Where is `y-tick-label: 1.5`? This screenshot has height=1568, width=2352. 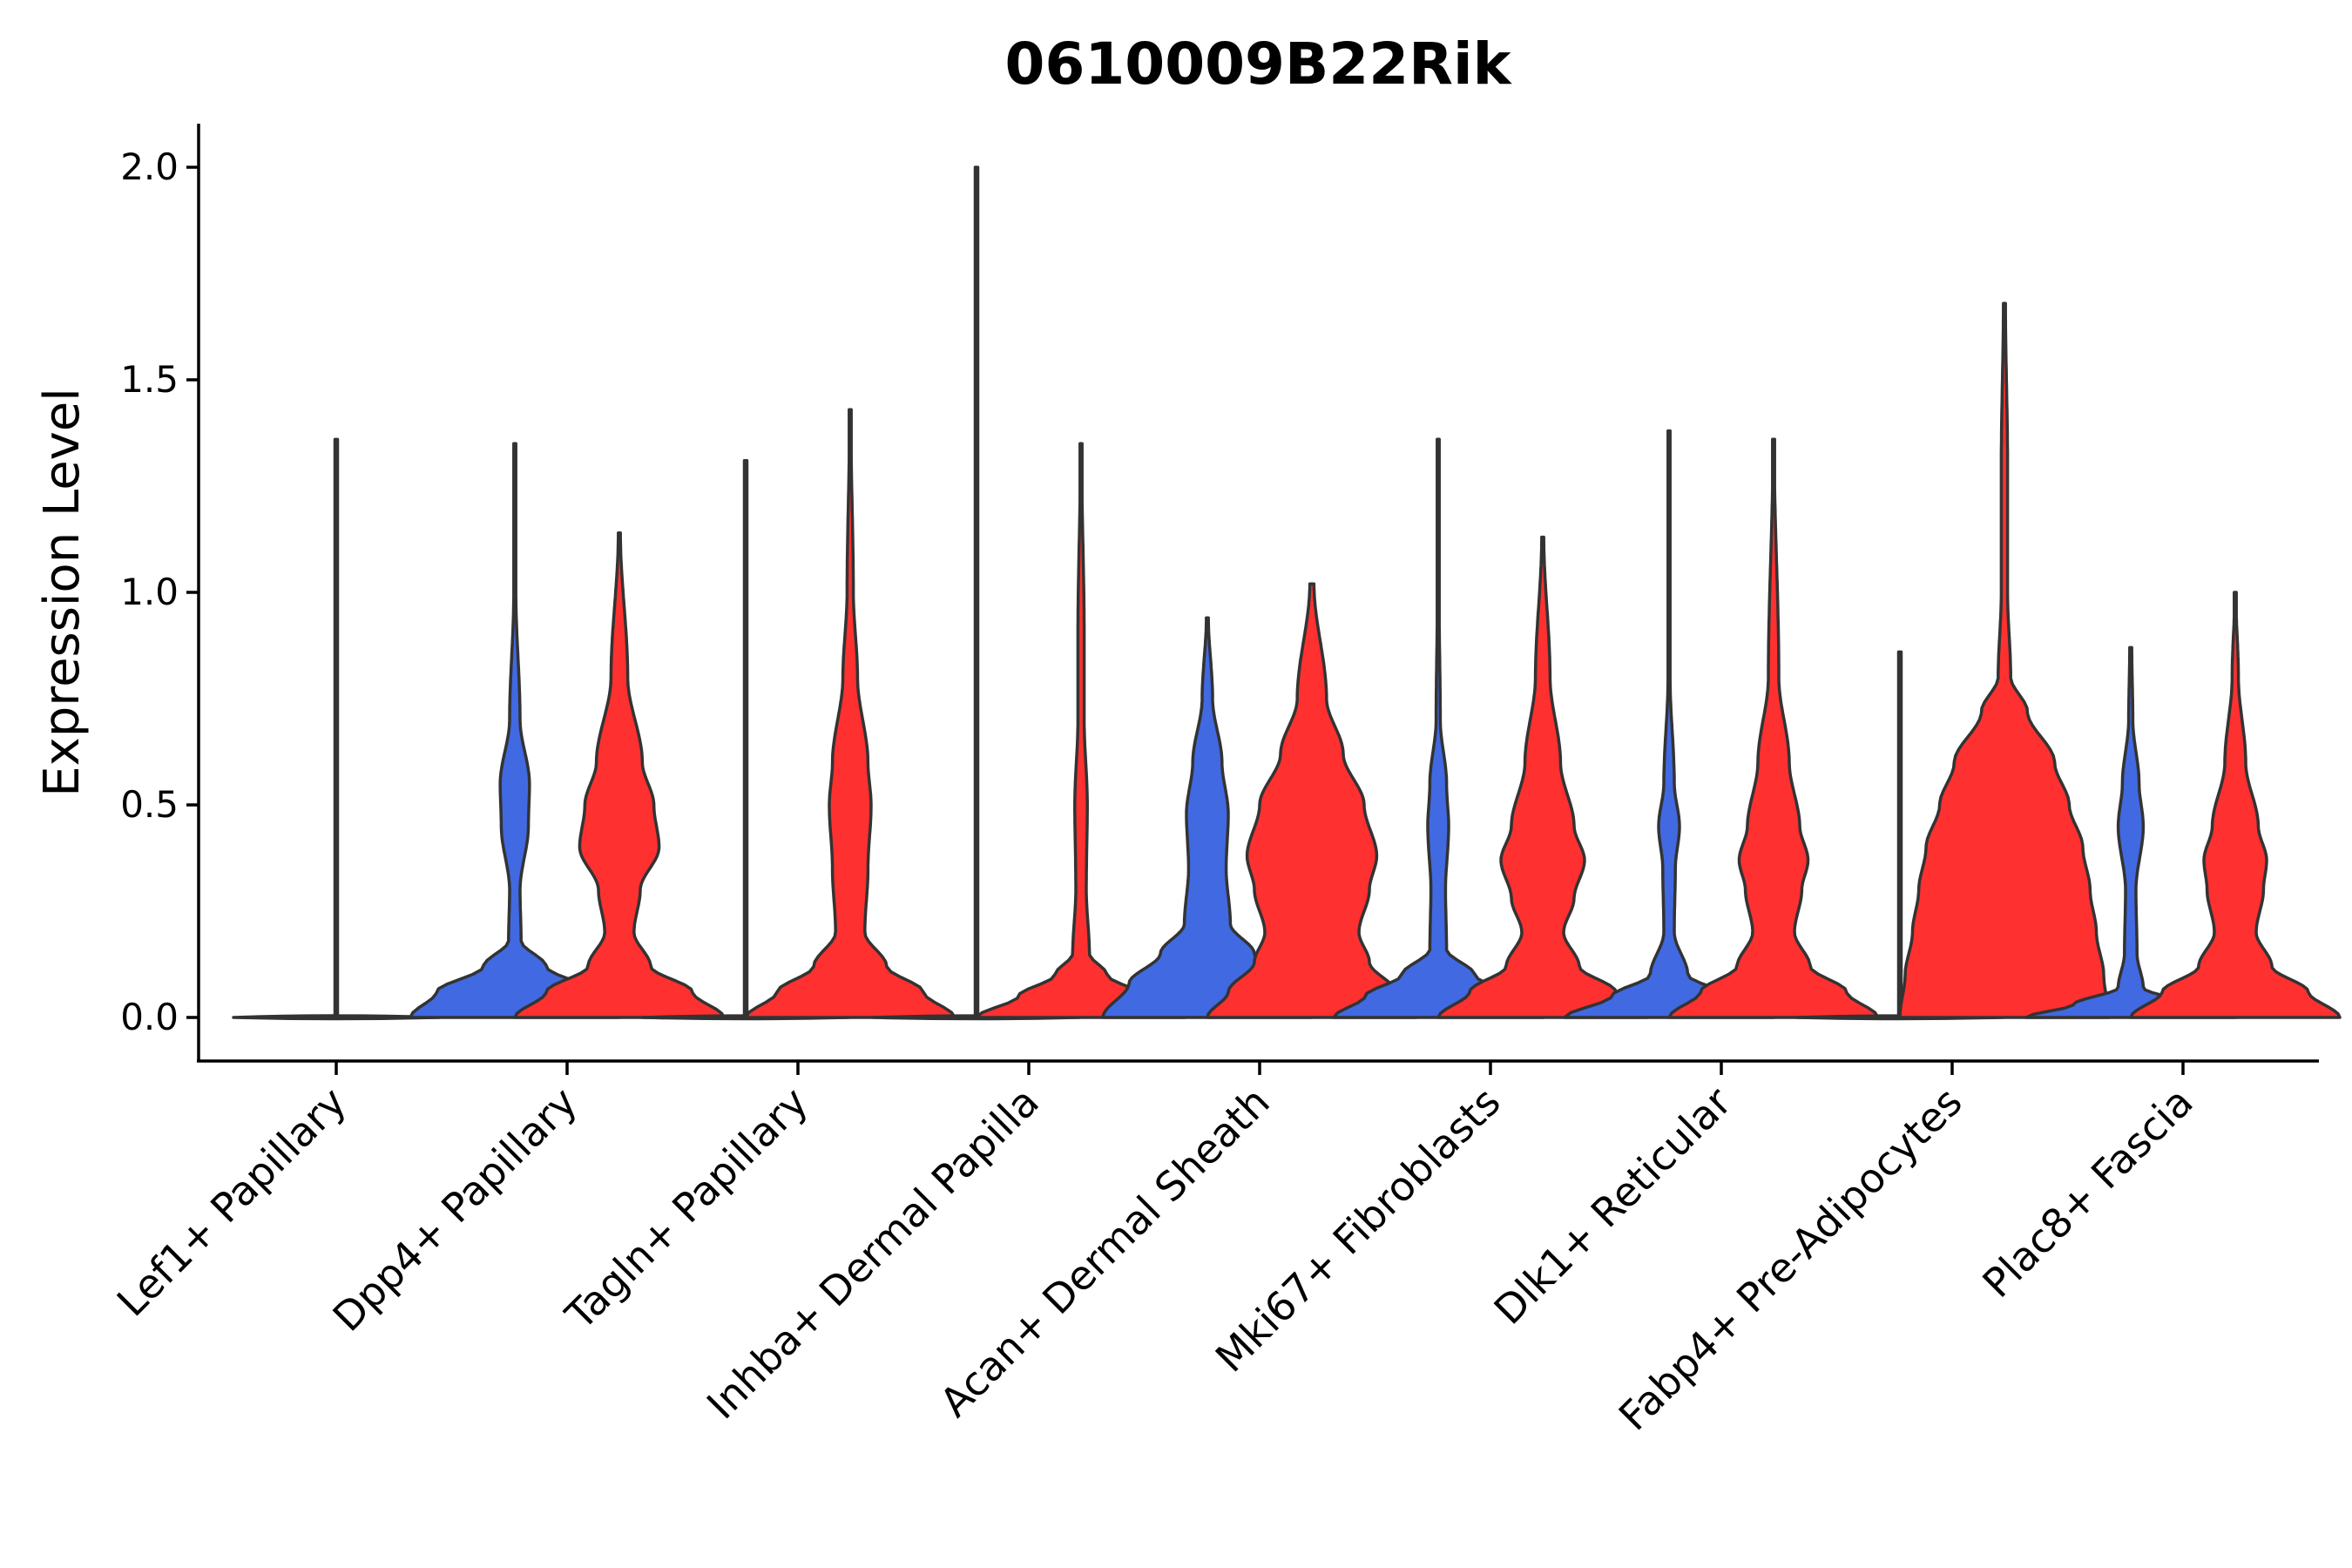
y-tick-label: 1.5 is located at coordinates (150, 379).